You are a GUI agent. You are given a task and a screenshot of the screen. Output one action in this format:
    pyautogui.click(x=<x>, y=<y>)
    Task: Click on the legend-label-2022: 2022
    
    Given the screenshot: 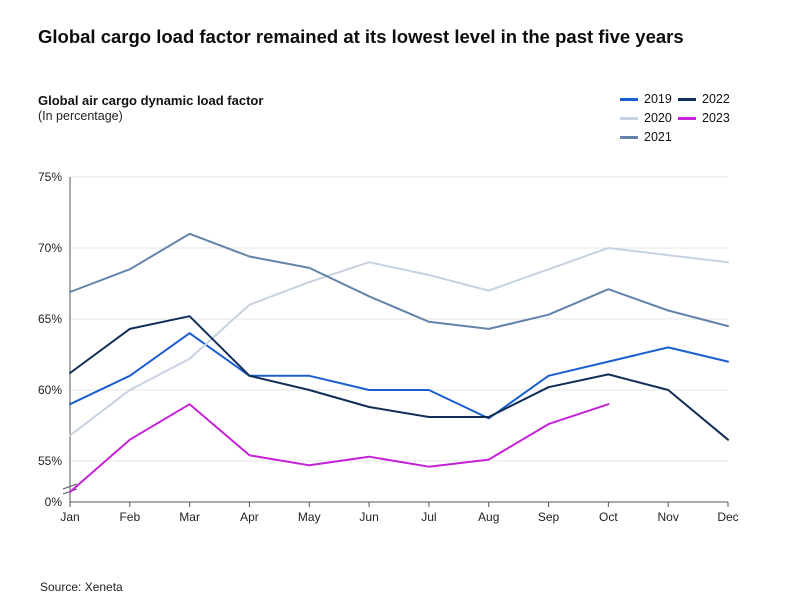 What is the action you would take?
    pyautogui.click(x=716, y=99)
    